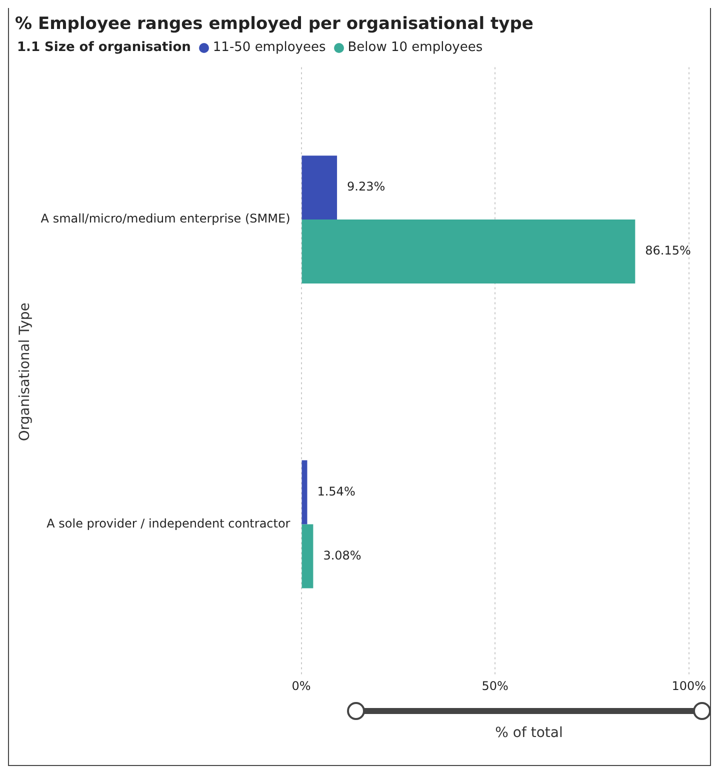 The height and width of the screenshot is (776, 721). What do you see at coordinates (668, 251) in the screenshot?
I see `data-label: 86.15%` at bounding box center [668, 251].